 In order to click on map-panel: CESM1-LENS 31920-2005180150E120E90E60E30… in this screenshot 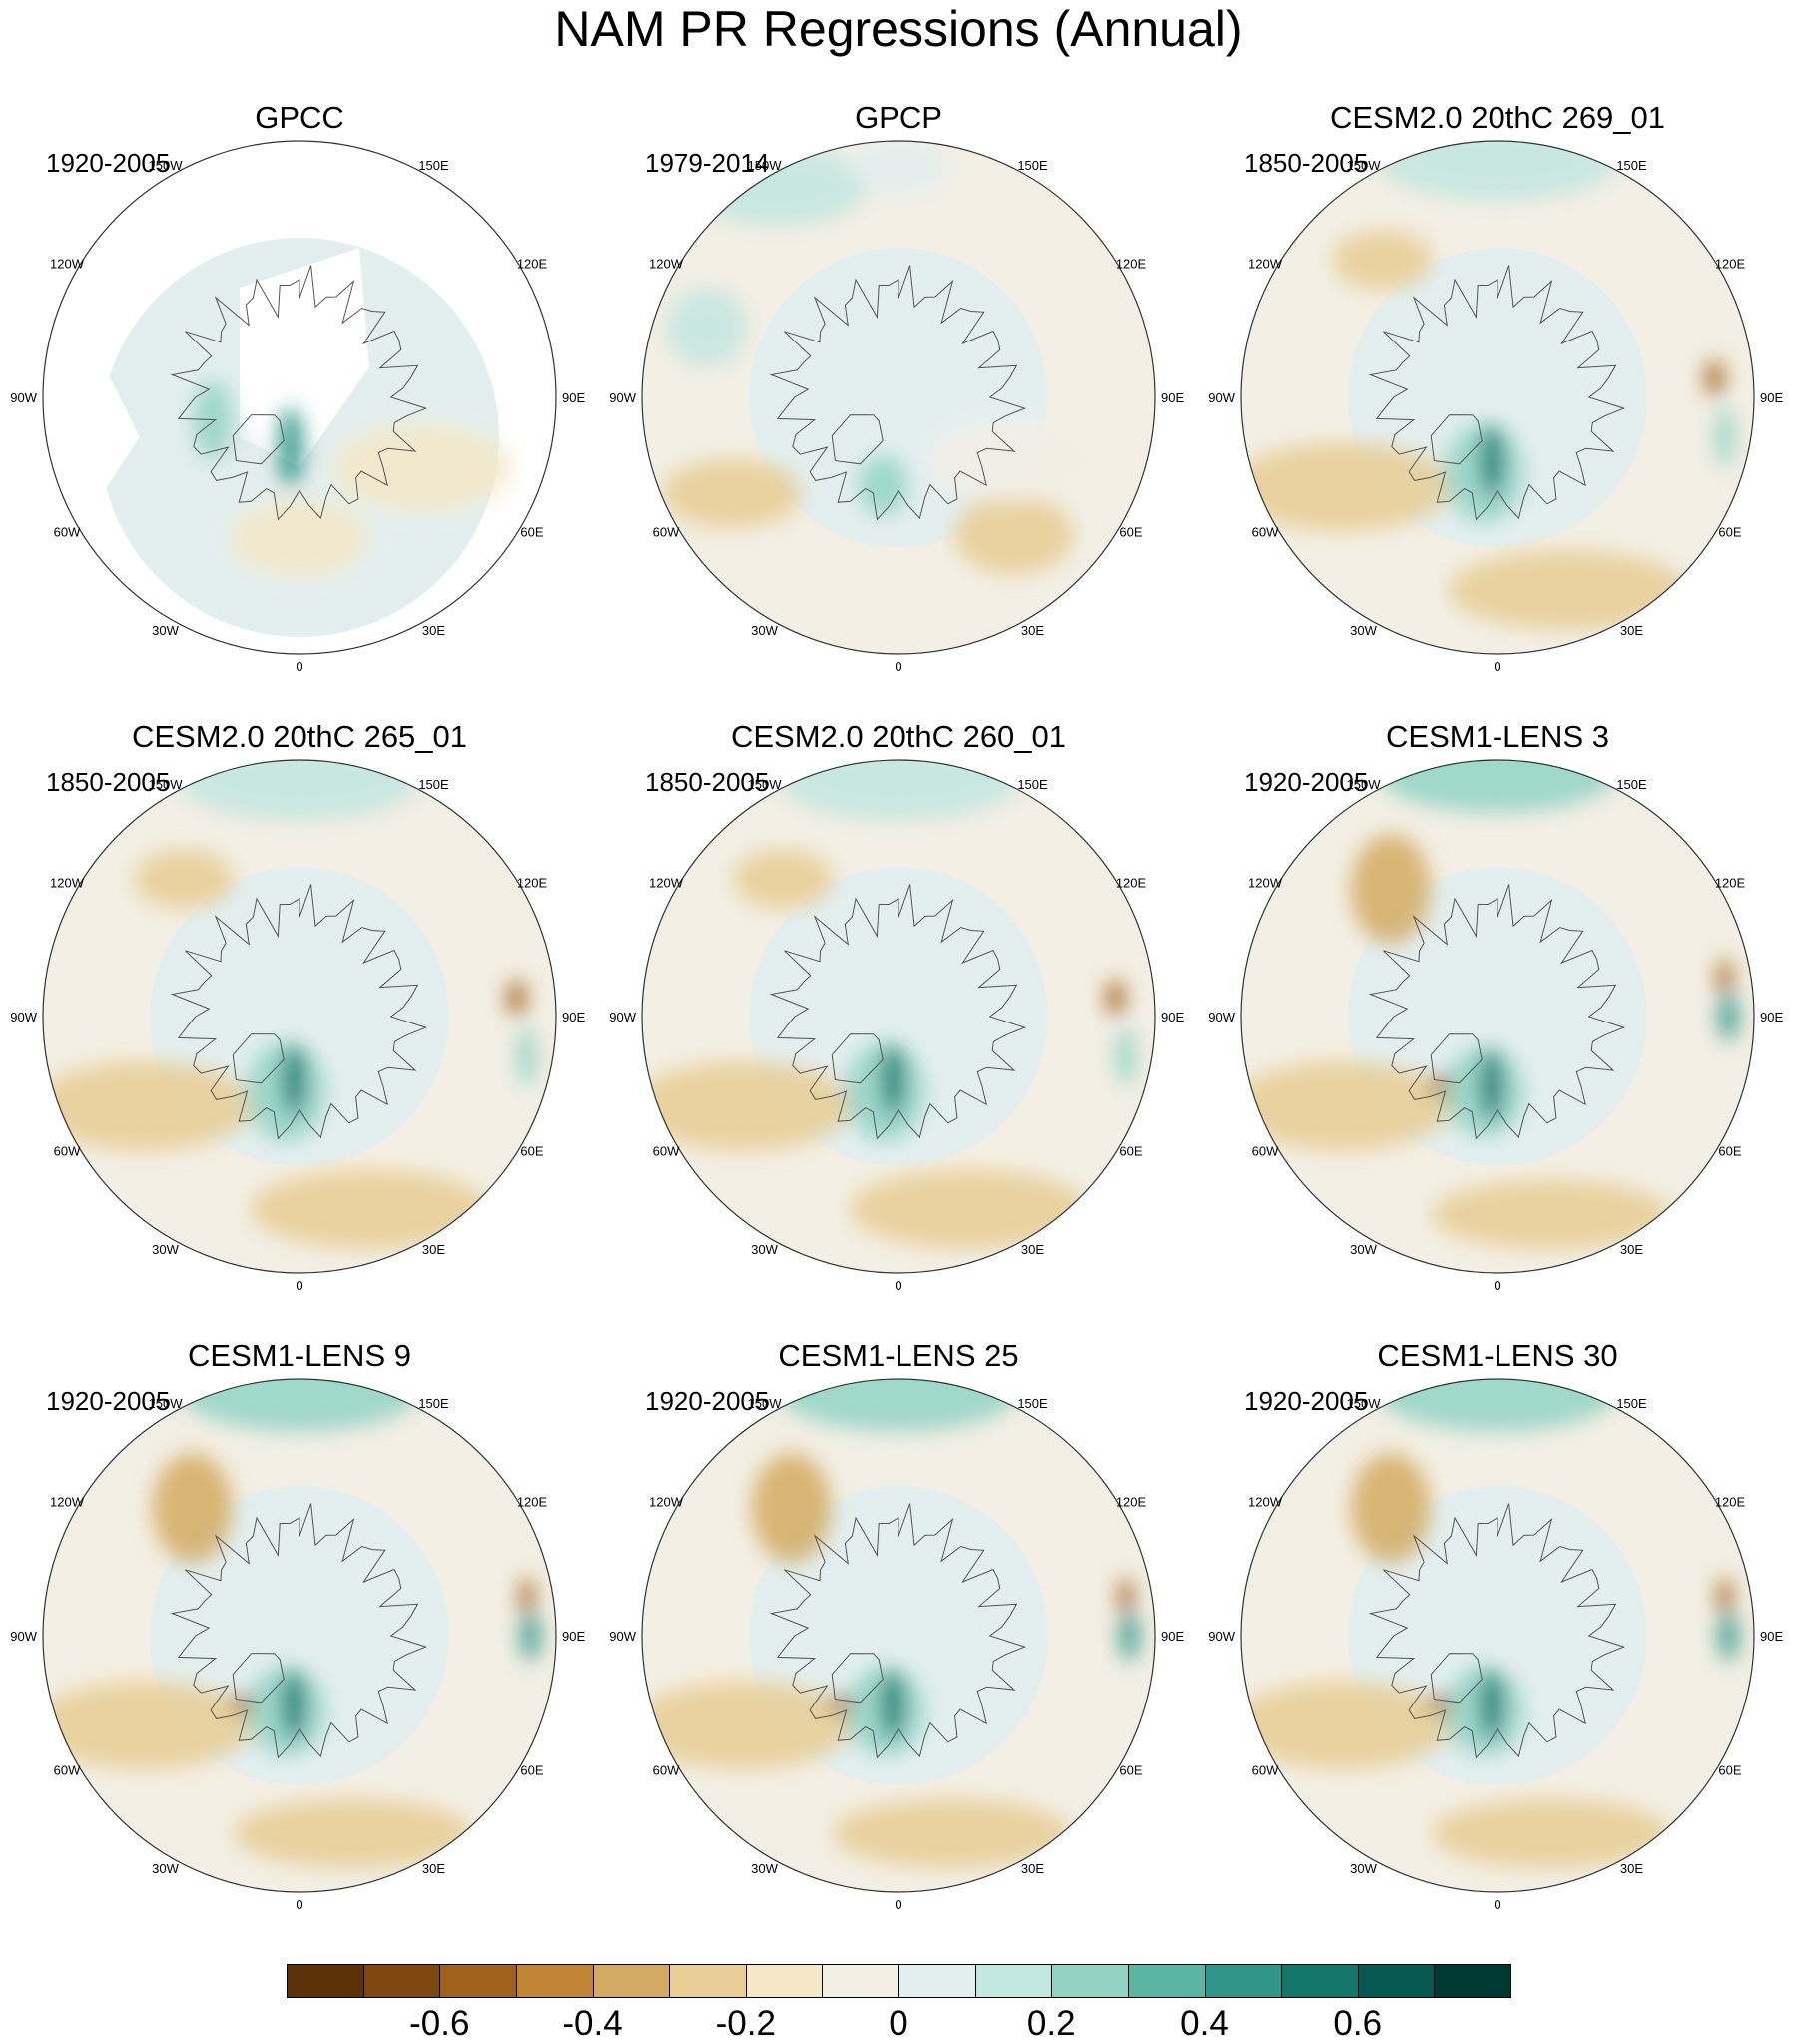, I will do `click(1497, 1028)`.